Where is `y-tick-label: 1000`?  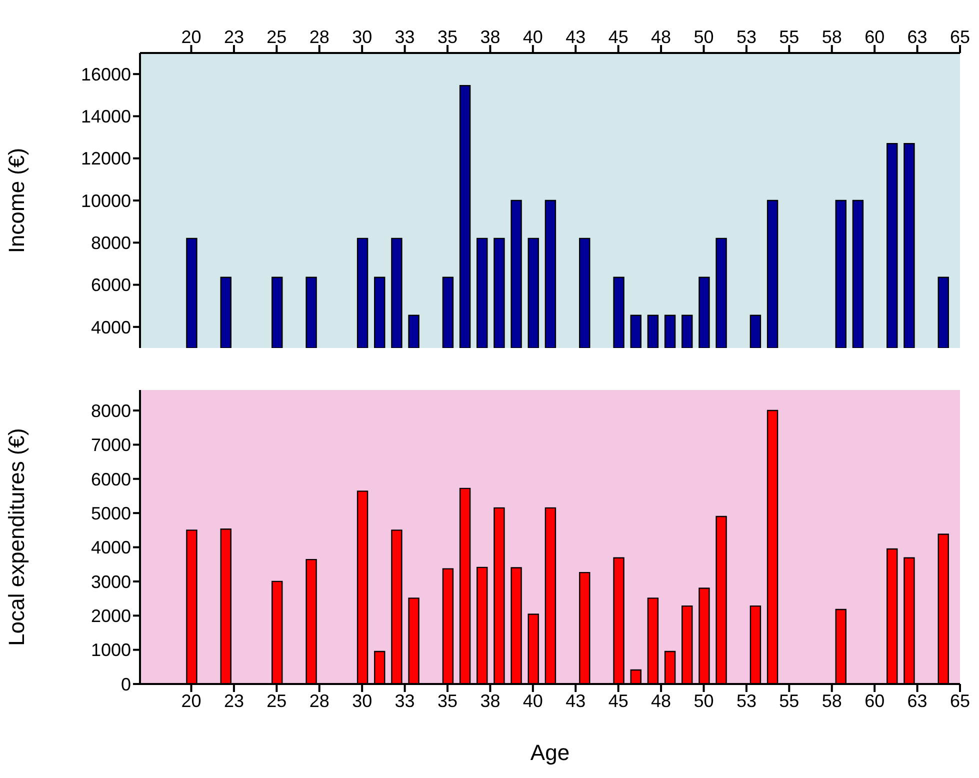 y-tick-label: 1000 is located at coordinates (110, 650).